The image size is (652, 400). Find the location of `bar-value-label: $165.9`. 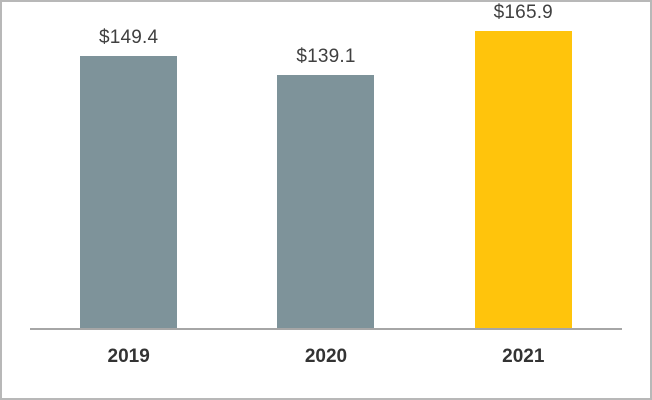

bar-value-label: $165.9 is located at coordinates (523, 12).